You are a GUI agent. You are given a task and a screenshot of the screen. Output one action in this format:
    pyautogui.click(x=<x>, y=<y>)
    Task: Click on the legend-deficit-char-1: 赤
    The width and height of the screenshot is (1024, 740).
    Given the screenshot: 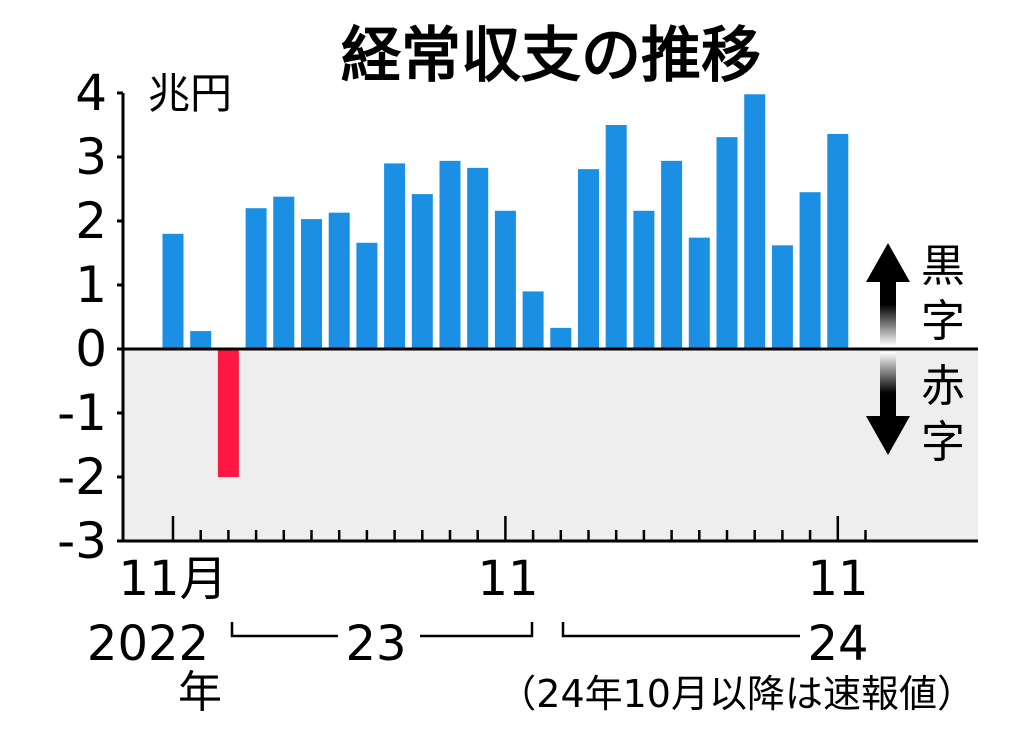 What is the action you would take?
    pyautogui.click(x=943, y=386)
    